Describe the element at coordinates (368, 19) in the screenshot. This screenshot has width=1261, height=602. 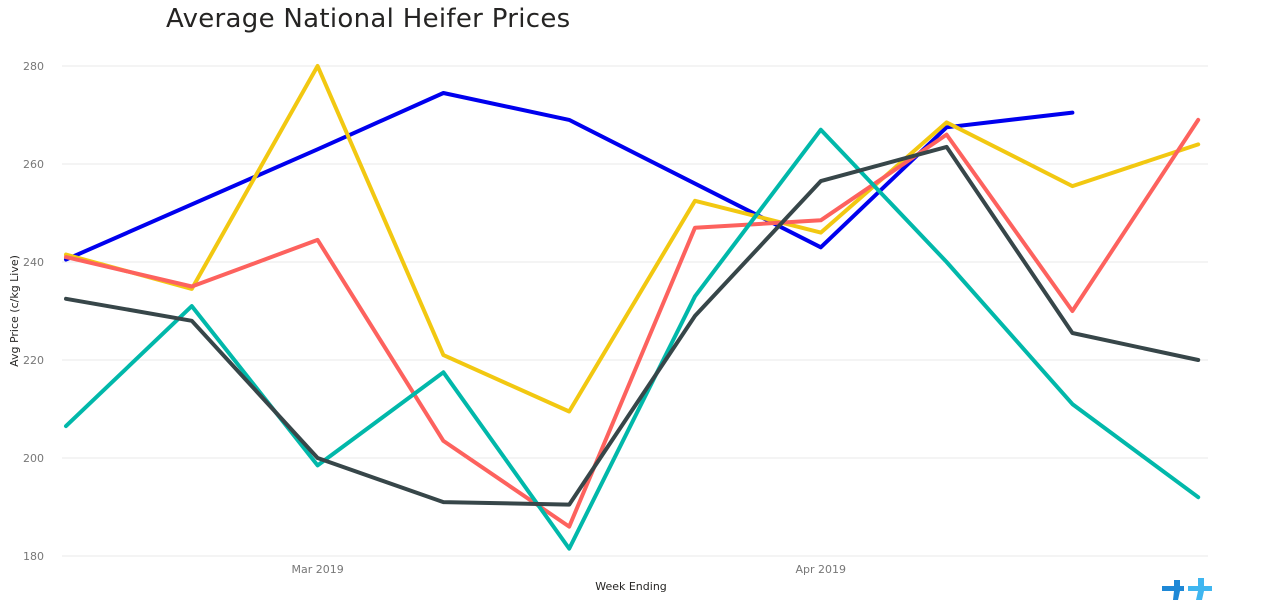
I see `chart-title: Average National Heifer Prices` at that location.